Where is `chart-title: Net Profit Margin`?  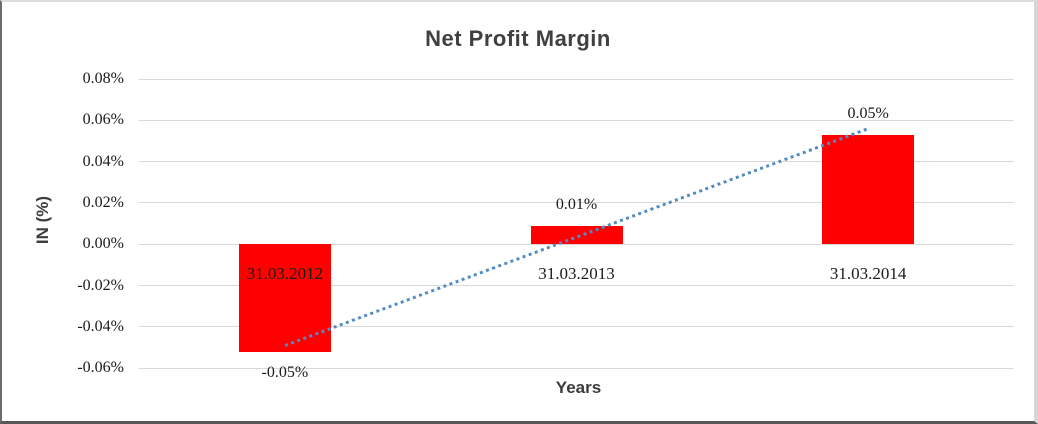 chart-title: Net Profit Margin is located at coordinates (518, 38).